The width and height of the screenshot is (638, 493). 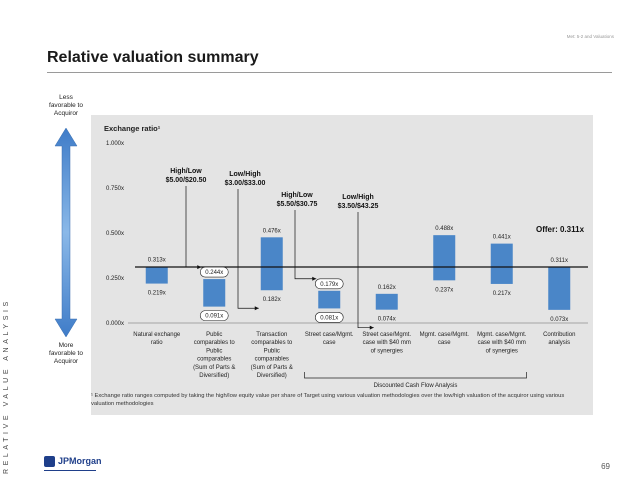 I want to click on high-value-label: 0.476x, so click(x=272, y=231).